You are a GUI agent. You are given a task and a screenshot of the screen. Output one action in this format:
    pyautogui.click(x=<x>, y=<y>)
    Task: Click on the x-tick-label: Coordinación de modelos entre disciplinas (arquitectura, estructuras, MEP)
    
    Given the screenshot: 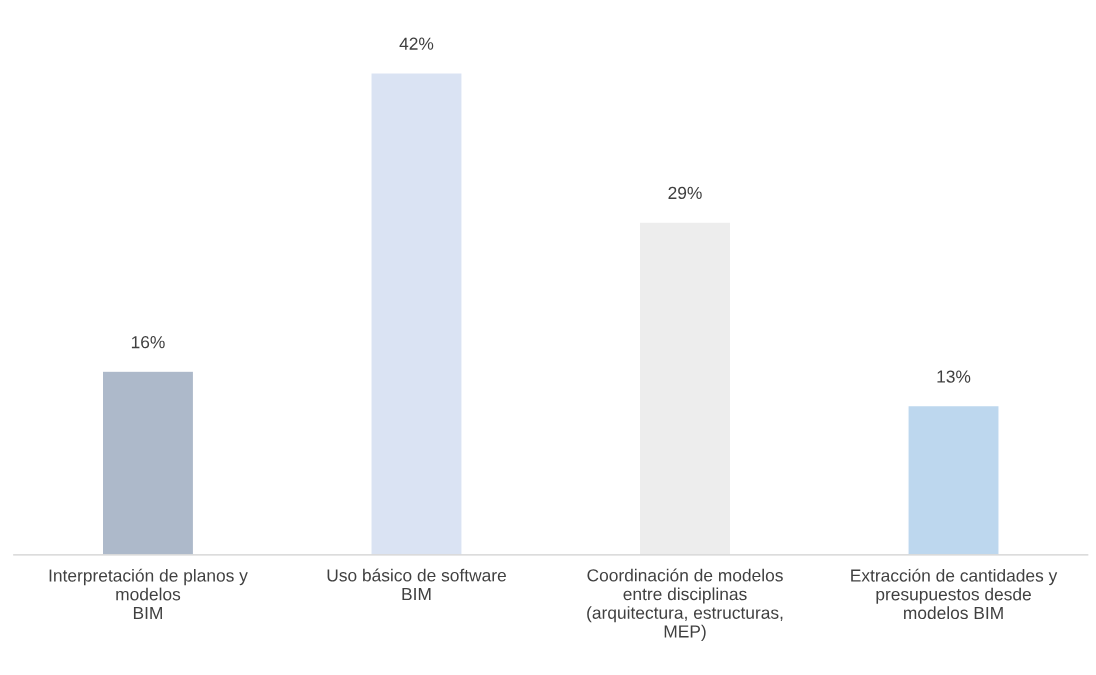 What is the action you would take?
    pyautogui.click(x=685, y=605)
    